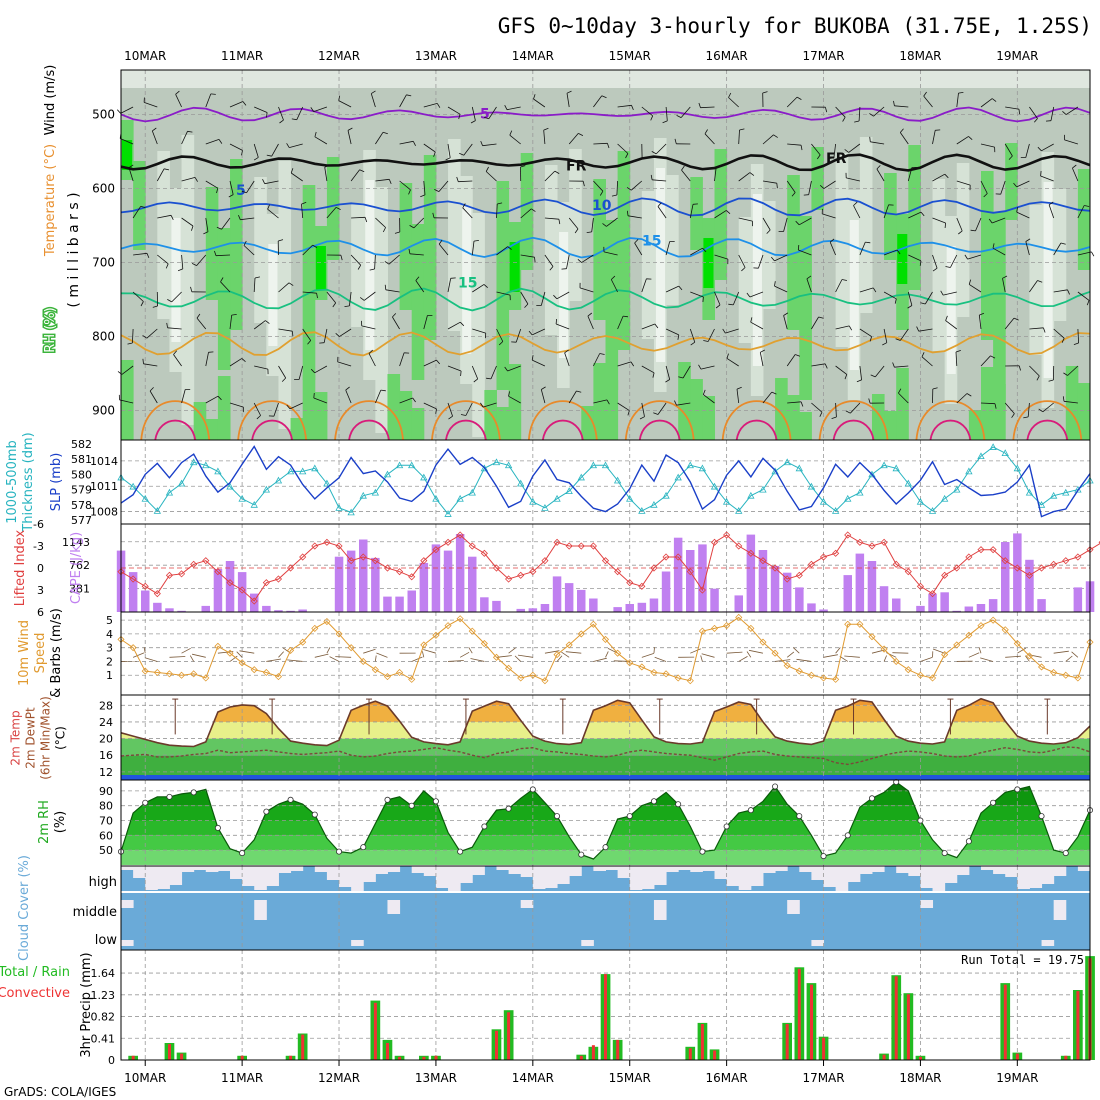 The image size is (1100, 1100). What do you see at coordinates (127, 904) in the screenshot?
I see `middle-cloud-gap` at bounding box center [127, 904].